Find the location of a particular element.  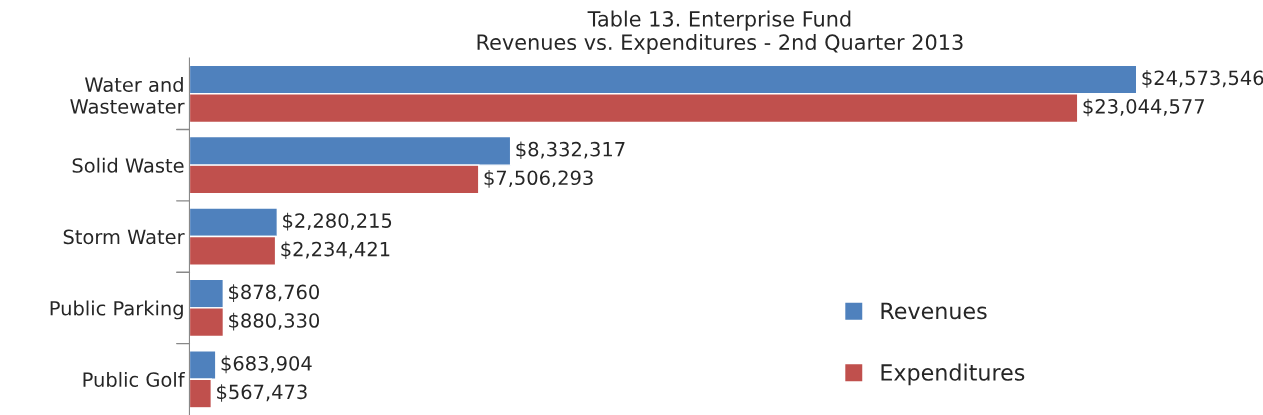

data-label: $7,506,293 is located at coordinates (538, 179).